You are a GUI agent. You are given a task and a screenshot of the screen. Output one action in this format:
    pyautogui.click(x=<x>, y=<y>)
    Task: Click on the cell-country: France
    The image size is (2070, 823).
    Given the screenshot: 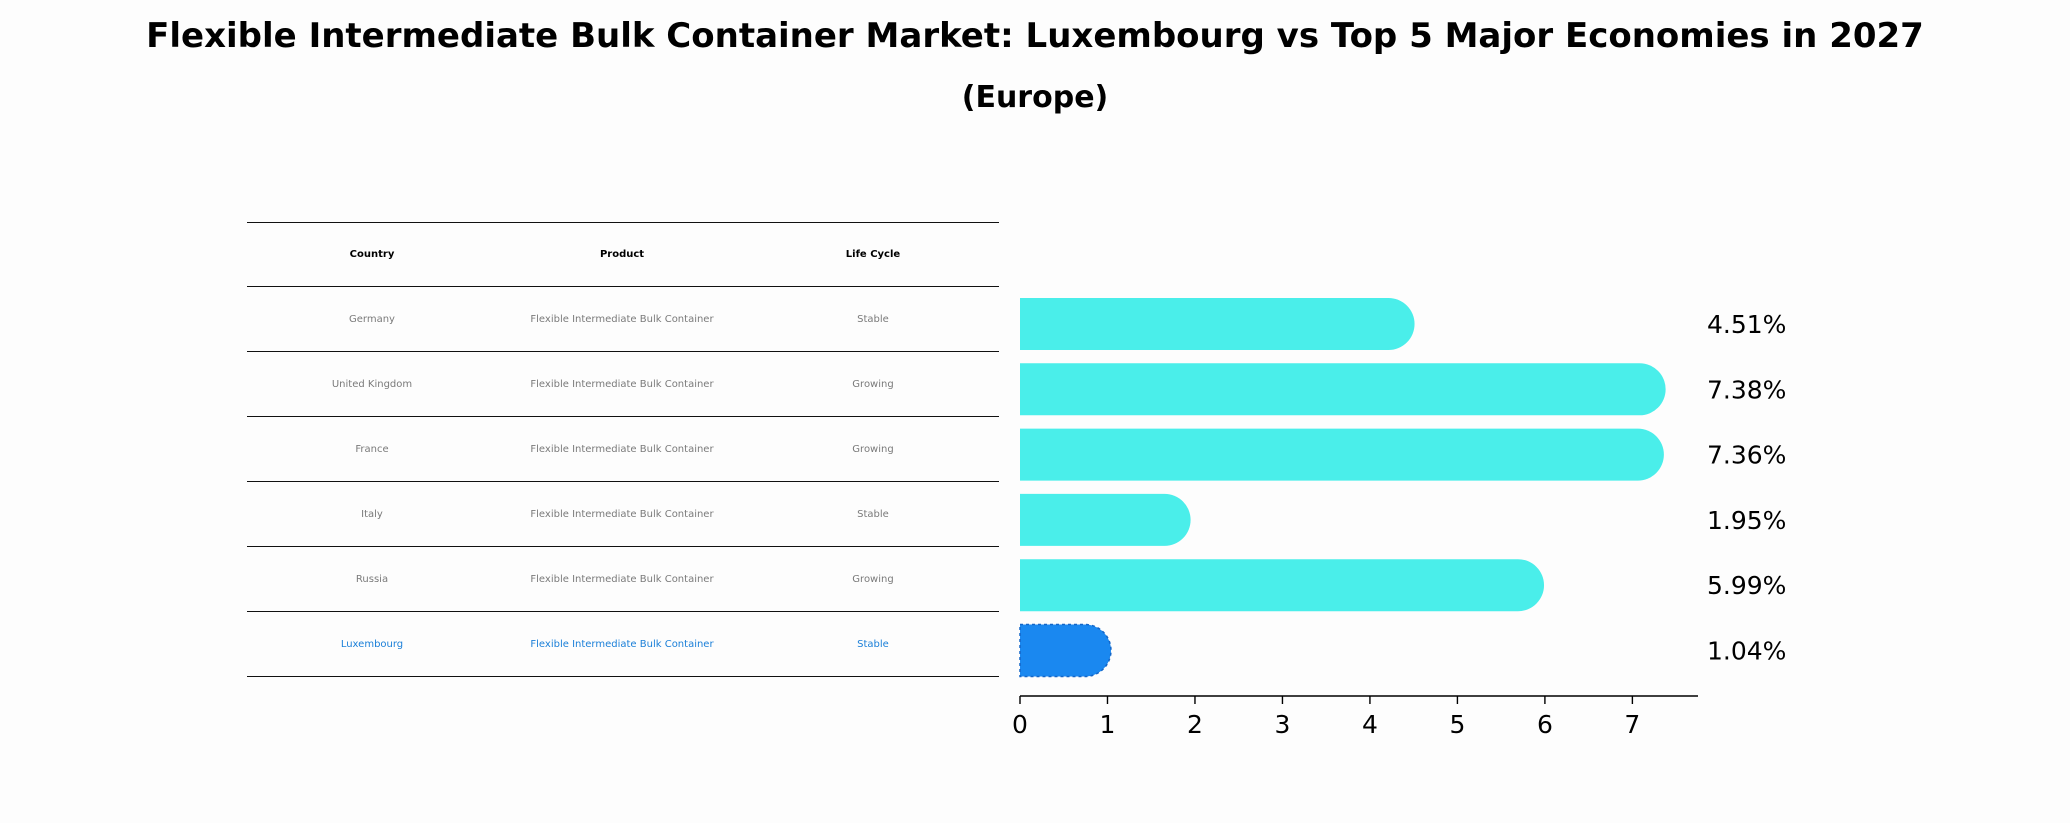 What is the action you would take?
    pyautogui.click(x=372, y=449)
    